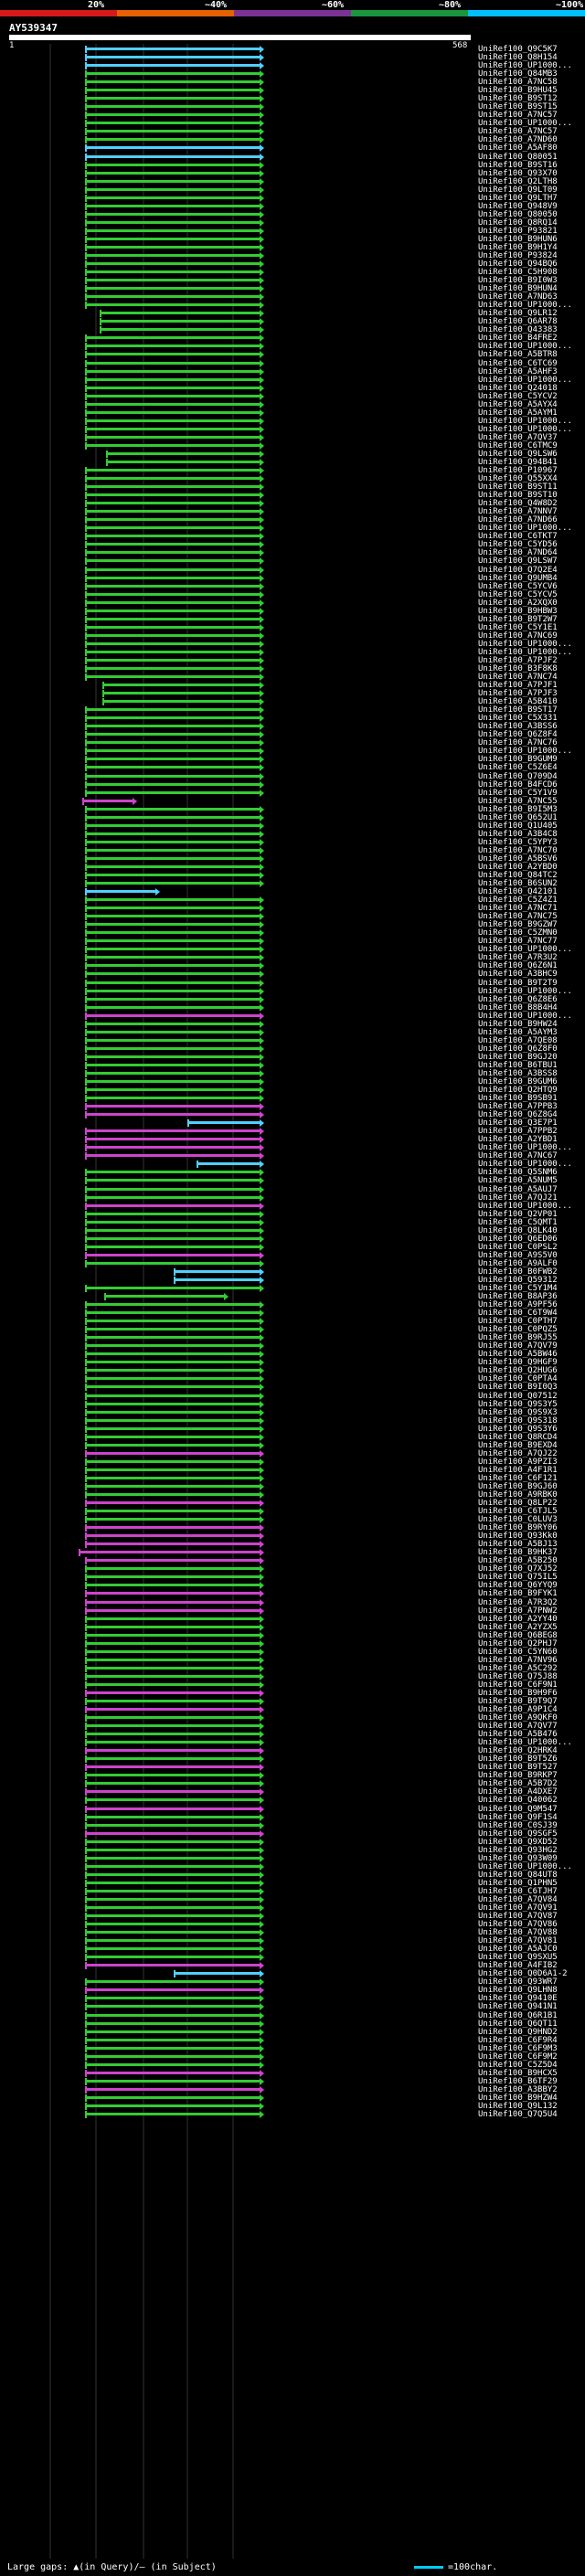  I want to click on hit-label-link: UniRef100_Q9HND2, so click(518, 2032).